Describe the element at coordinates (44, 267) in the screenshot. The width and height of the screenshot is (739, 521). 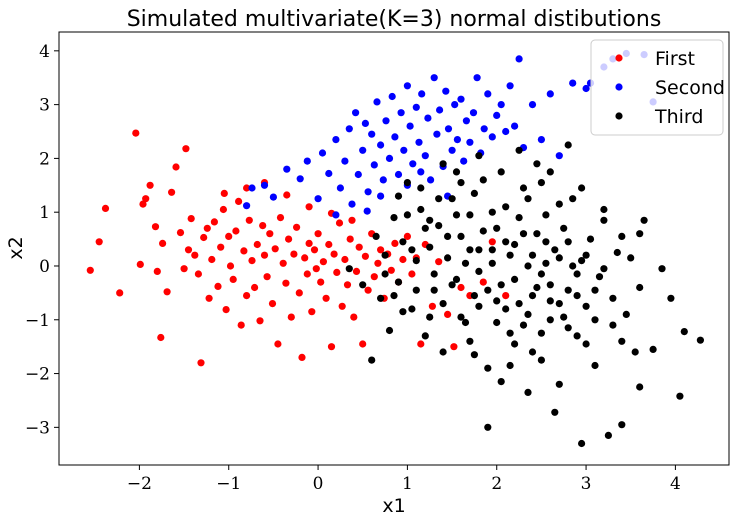
I see `y-tick-label: 0` at that location.